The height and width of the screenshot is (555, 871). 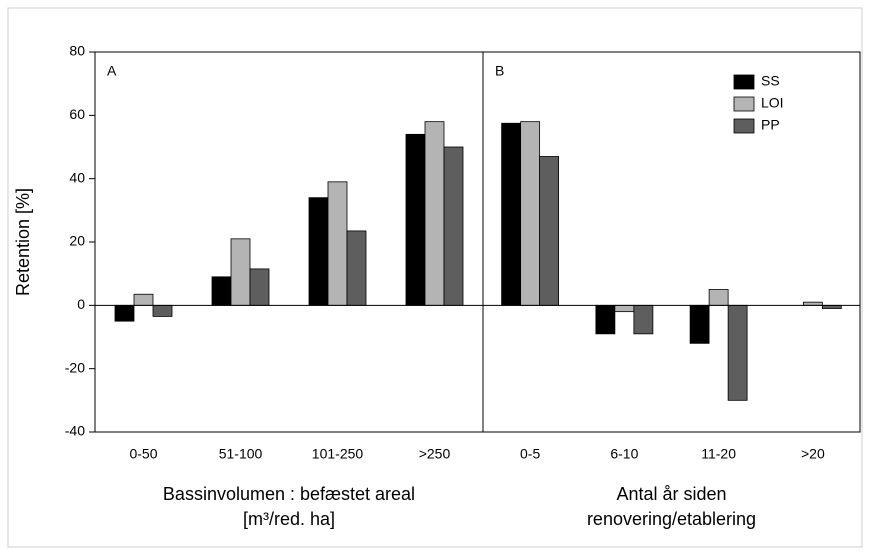 What do you see at coordinates (77, 51) in the screenshot?
I see `y-tick-label: 80` at bounding box center [77, 51].